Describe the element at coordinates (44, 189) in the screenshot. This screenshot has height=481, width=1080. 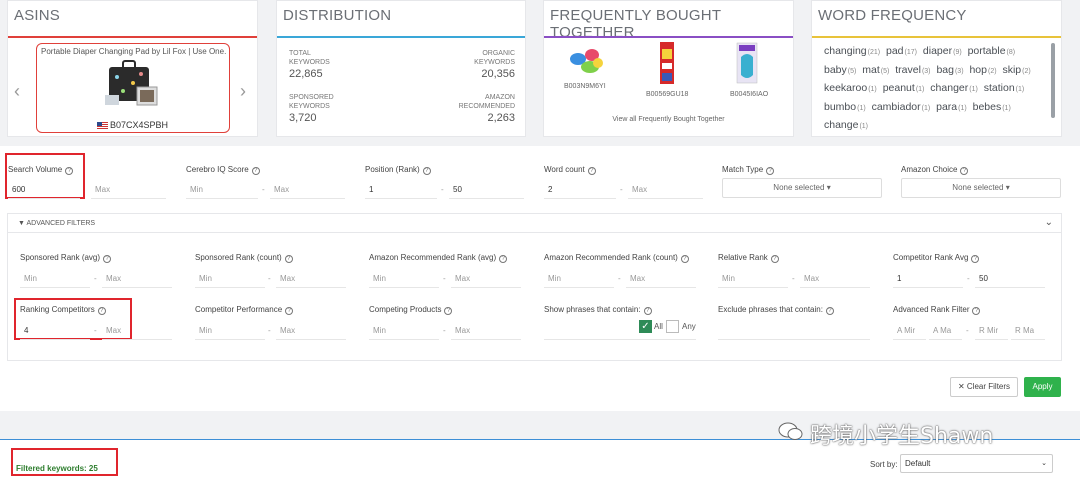
I see `search-volume-min-input: 600` at that location.